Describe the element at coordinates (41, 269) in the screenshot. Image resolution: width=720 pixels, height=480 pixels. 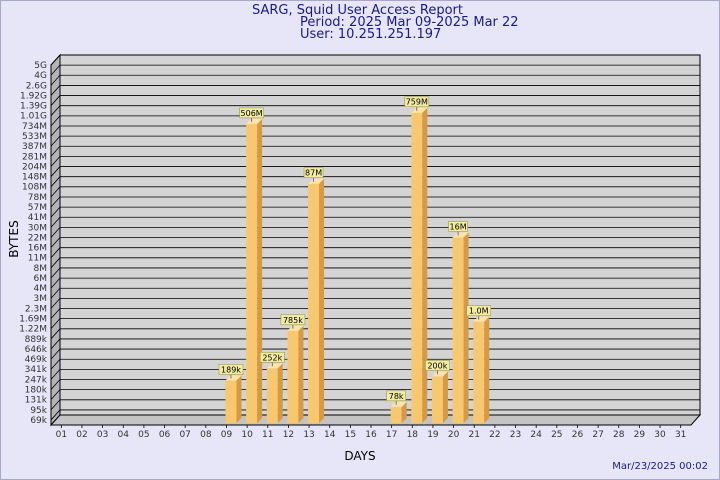
I see `y-tick-label: 8M` at that location.